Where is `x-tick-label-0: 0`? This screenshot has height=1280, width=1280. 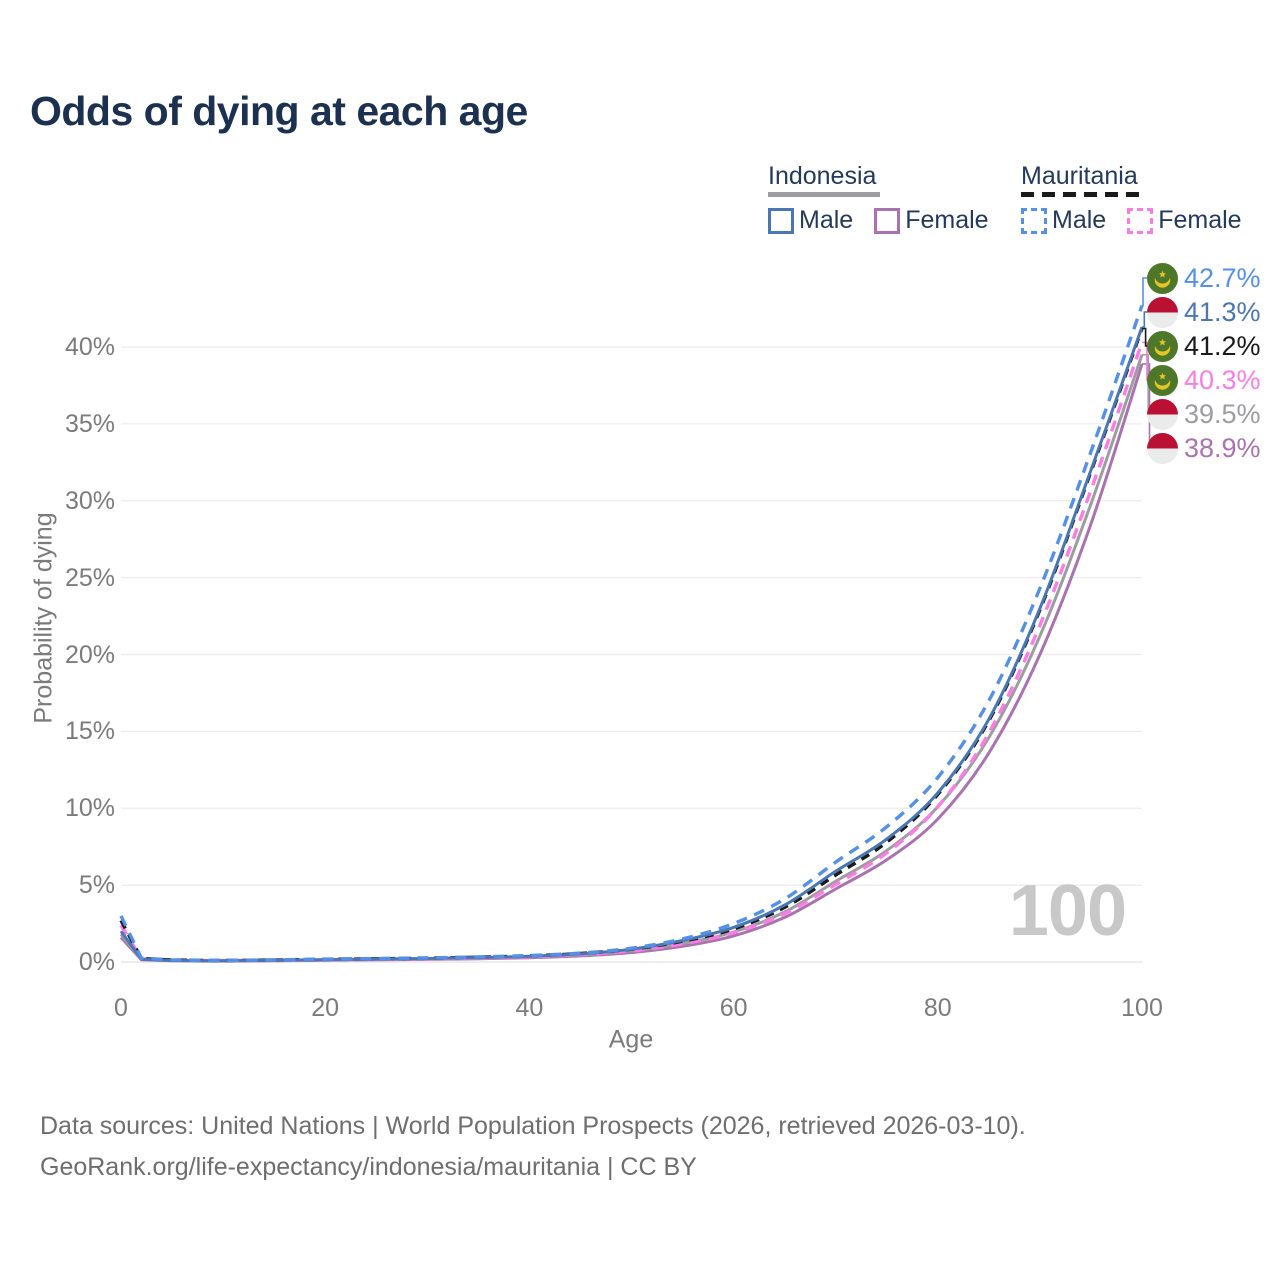 x-tick-label-0: 0 is located at coordinates (121, 1008).